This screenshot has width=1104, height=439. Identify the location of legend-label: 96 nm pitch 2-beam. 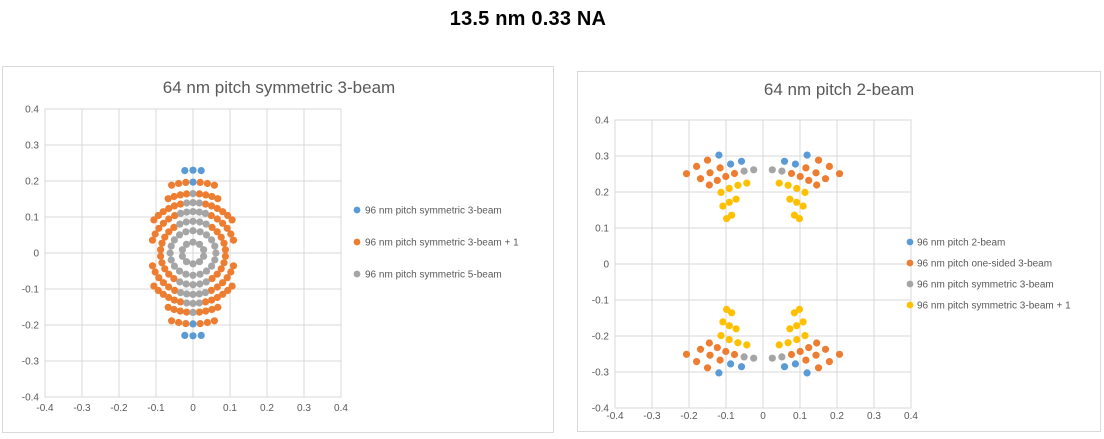
(961, 243).